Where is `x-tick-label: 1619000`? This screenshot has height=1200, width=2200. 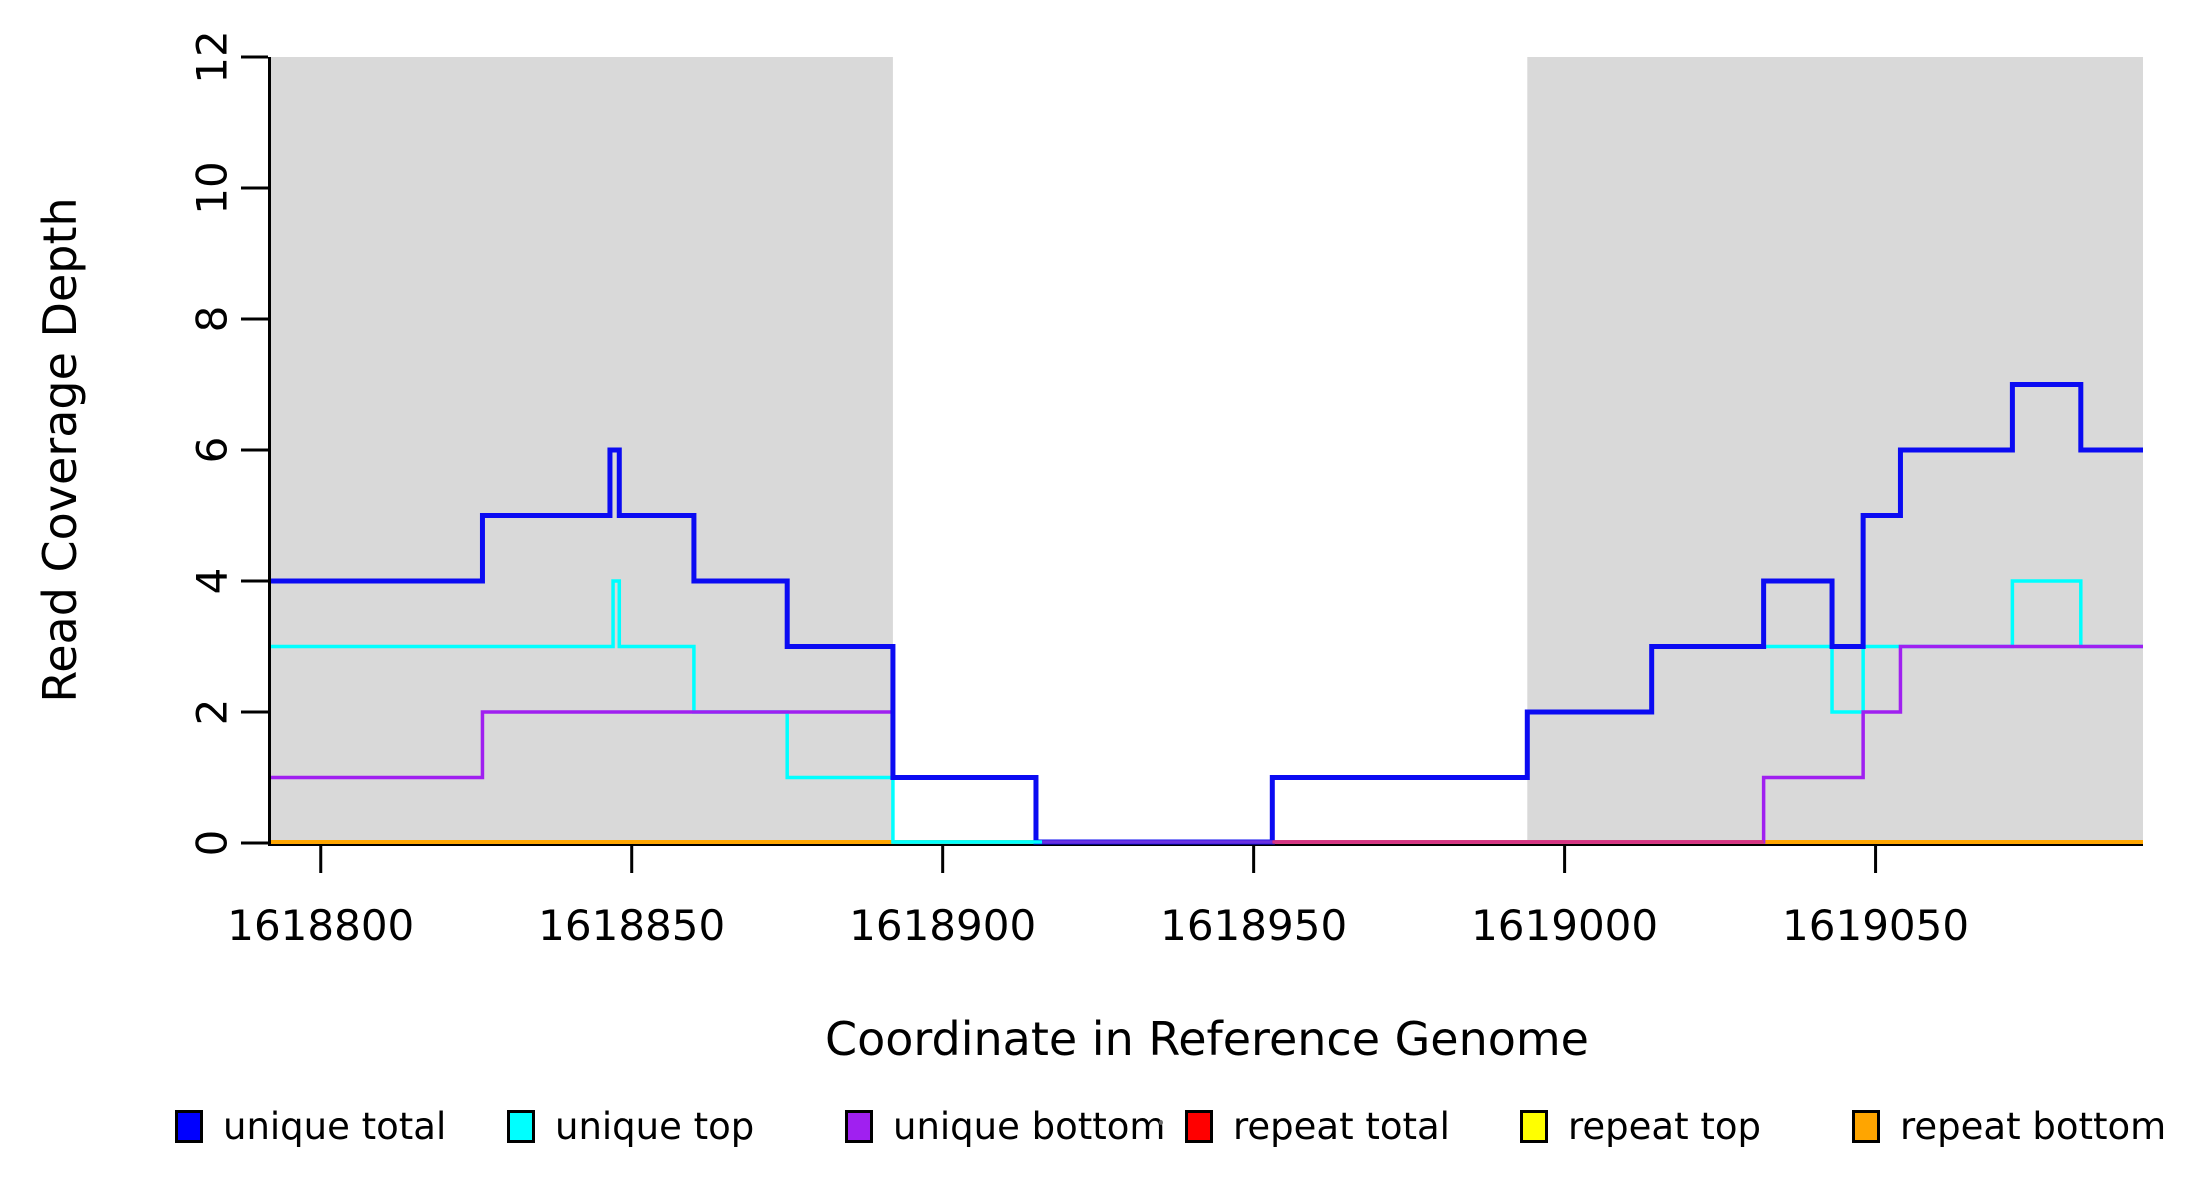 x-tick-label: 1619000 is located at coordinates (1564, 925).